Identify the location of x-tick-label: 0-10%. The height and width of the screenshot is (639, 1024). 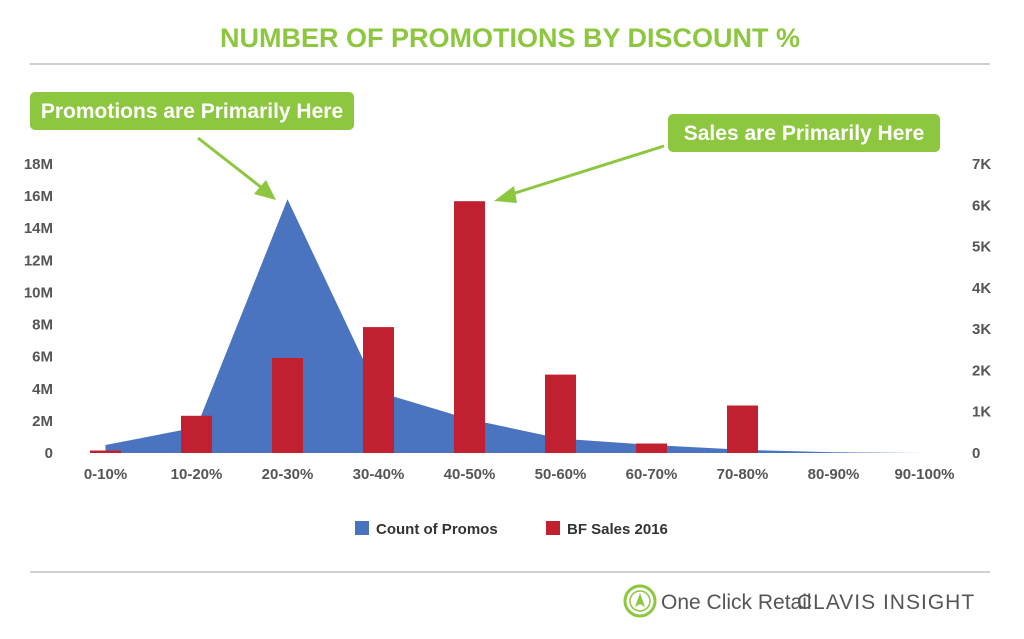
(105, 474).